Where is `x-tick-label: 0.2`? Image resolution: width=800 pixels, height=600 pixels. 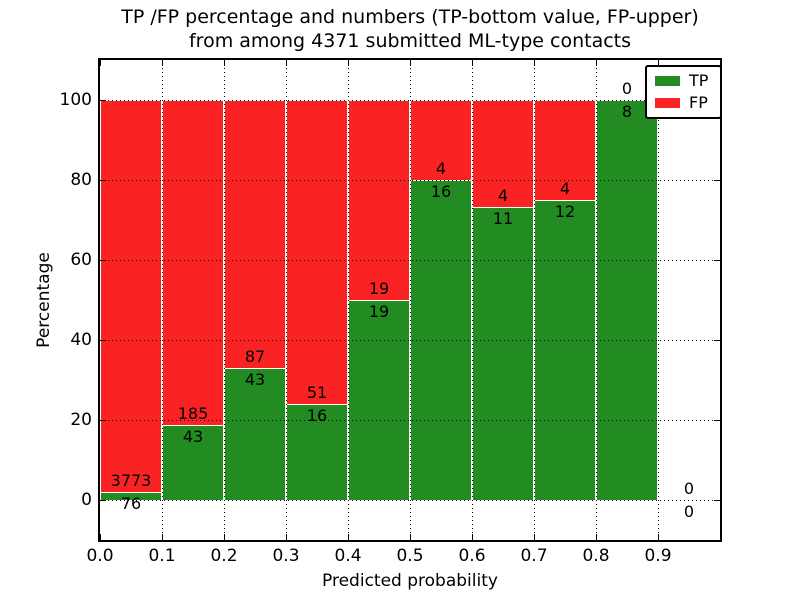
x-tick-label: 0.2 is located at coordinates (224, 556).